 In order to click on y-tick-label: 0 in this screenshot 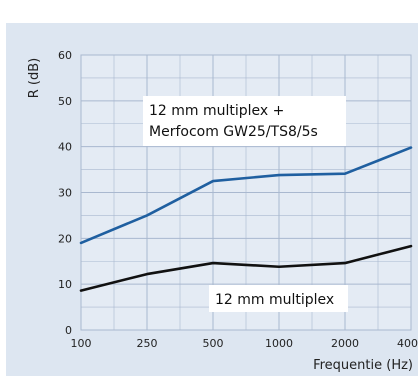, I will do `click(68, 330)`.